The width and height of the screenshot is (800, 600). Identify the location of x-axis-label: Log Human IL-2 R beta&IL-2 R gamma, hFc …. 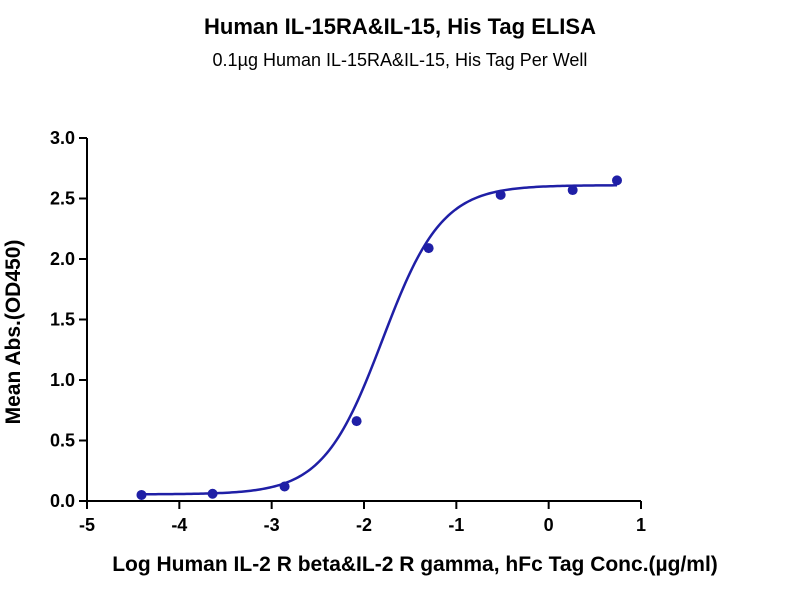
(415, 564).